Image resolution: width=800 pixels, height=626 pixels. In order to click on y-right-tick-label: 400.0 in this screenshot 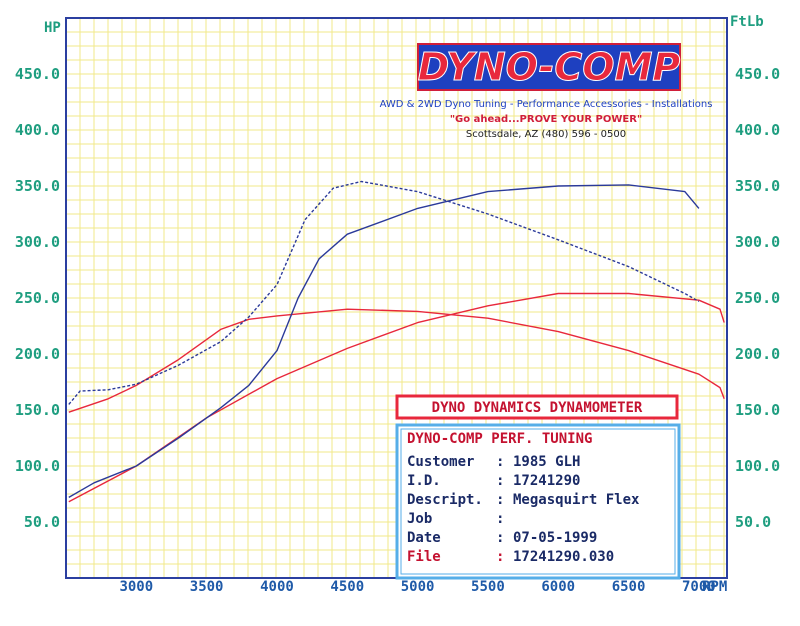, I will do `click(757, 130)`.